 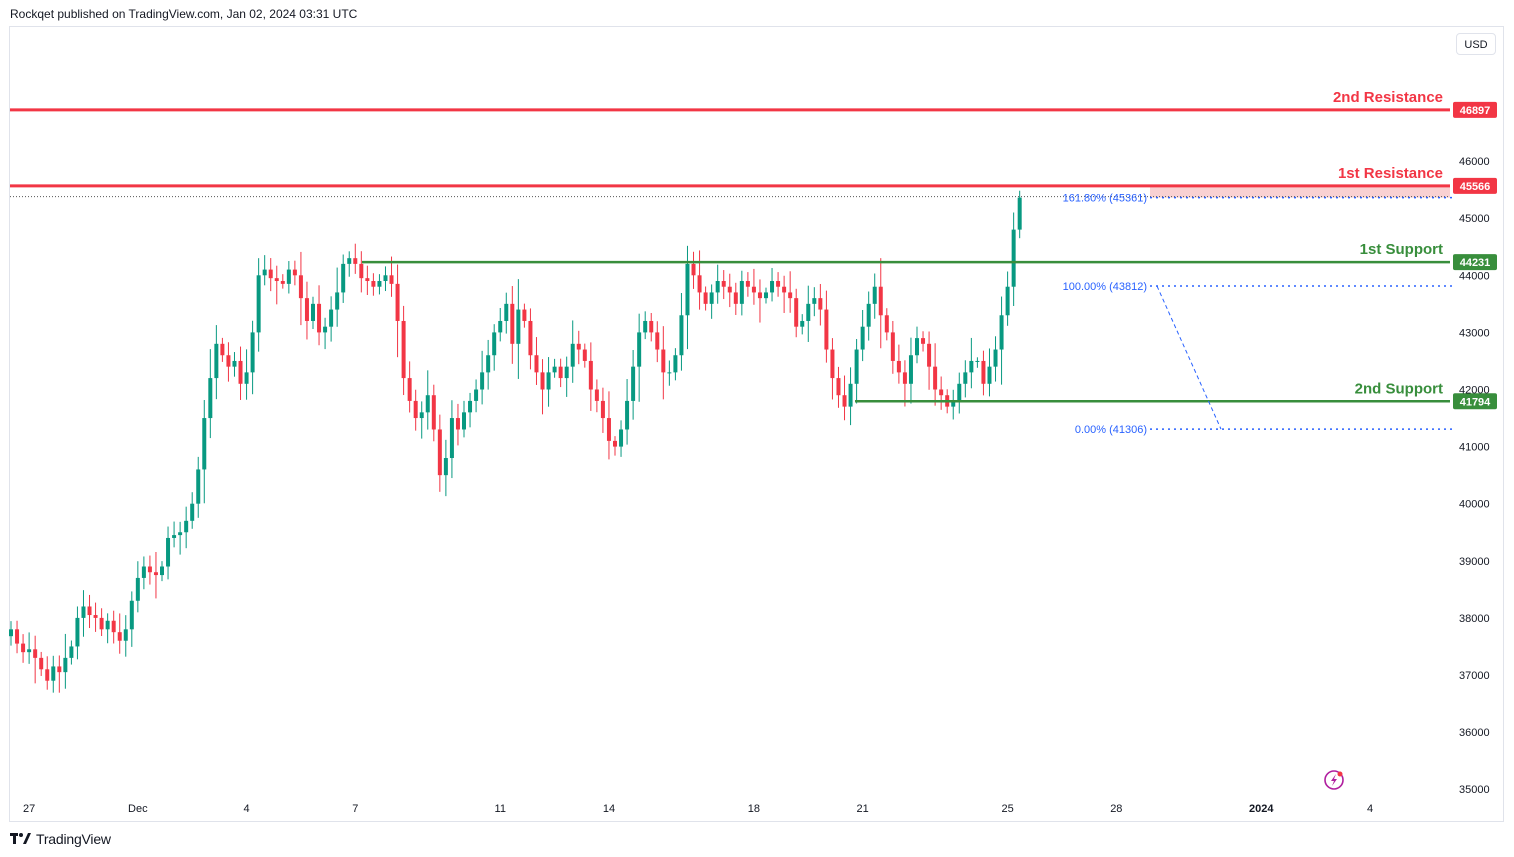 I want to click on fib-connector, so click(x=1189, y=357).